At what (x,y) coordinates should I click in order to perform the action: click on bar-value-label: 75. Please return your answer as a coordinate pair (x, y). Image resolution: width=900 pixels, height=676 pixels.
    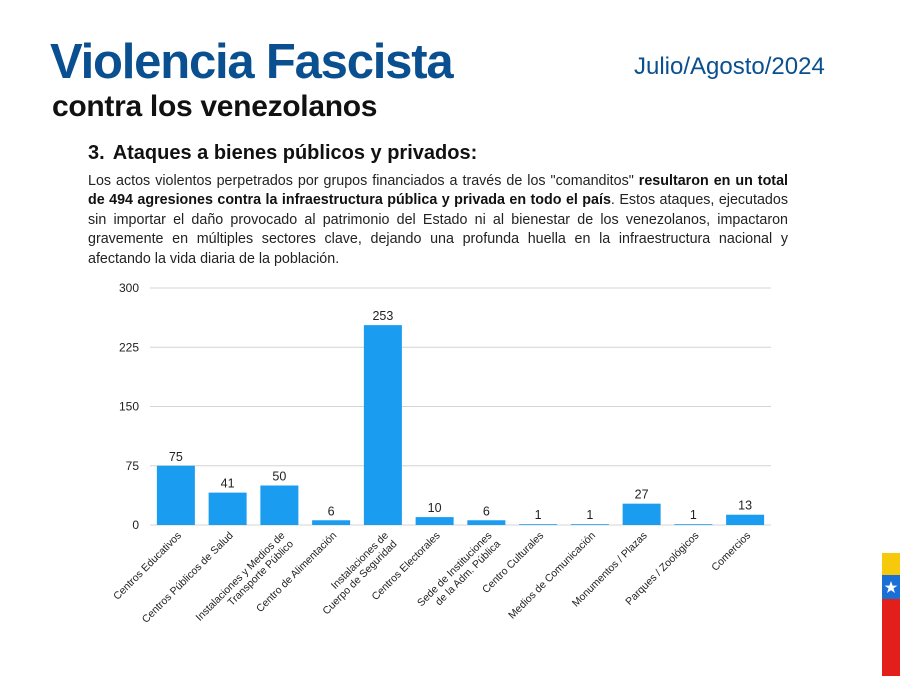
    Looking at the image, I should click on (176, 457).